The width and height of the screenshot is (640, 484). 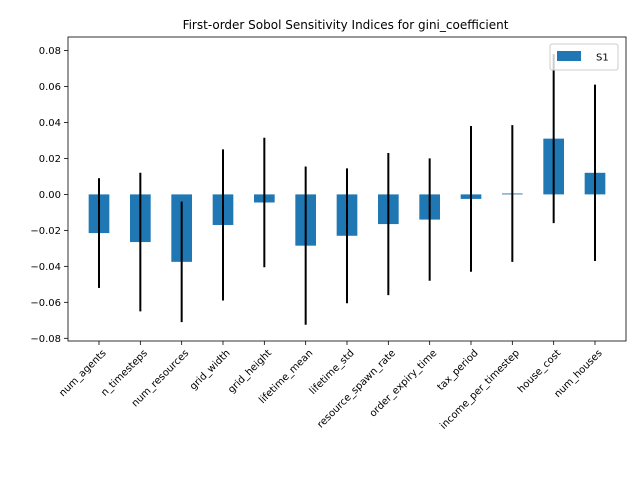 What do you see at coordinates (45, 267) in the screenshot?
I see `y-tick-label: −0.04` at bounding box center [45, 267].